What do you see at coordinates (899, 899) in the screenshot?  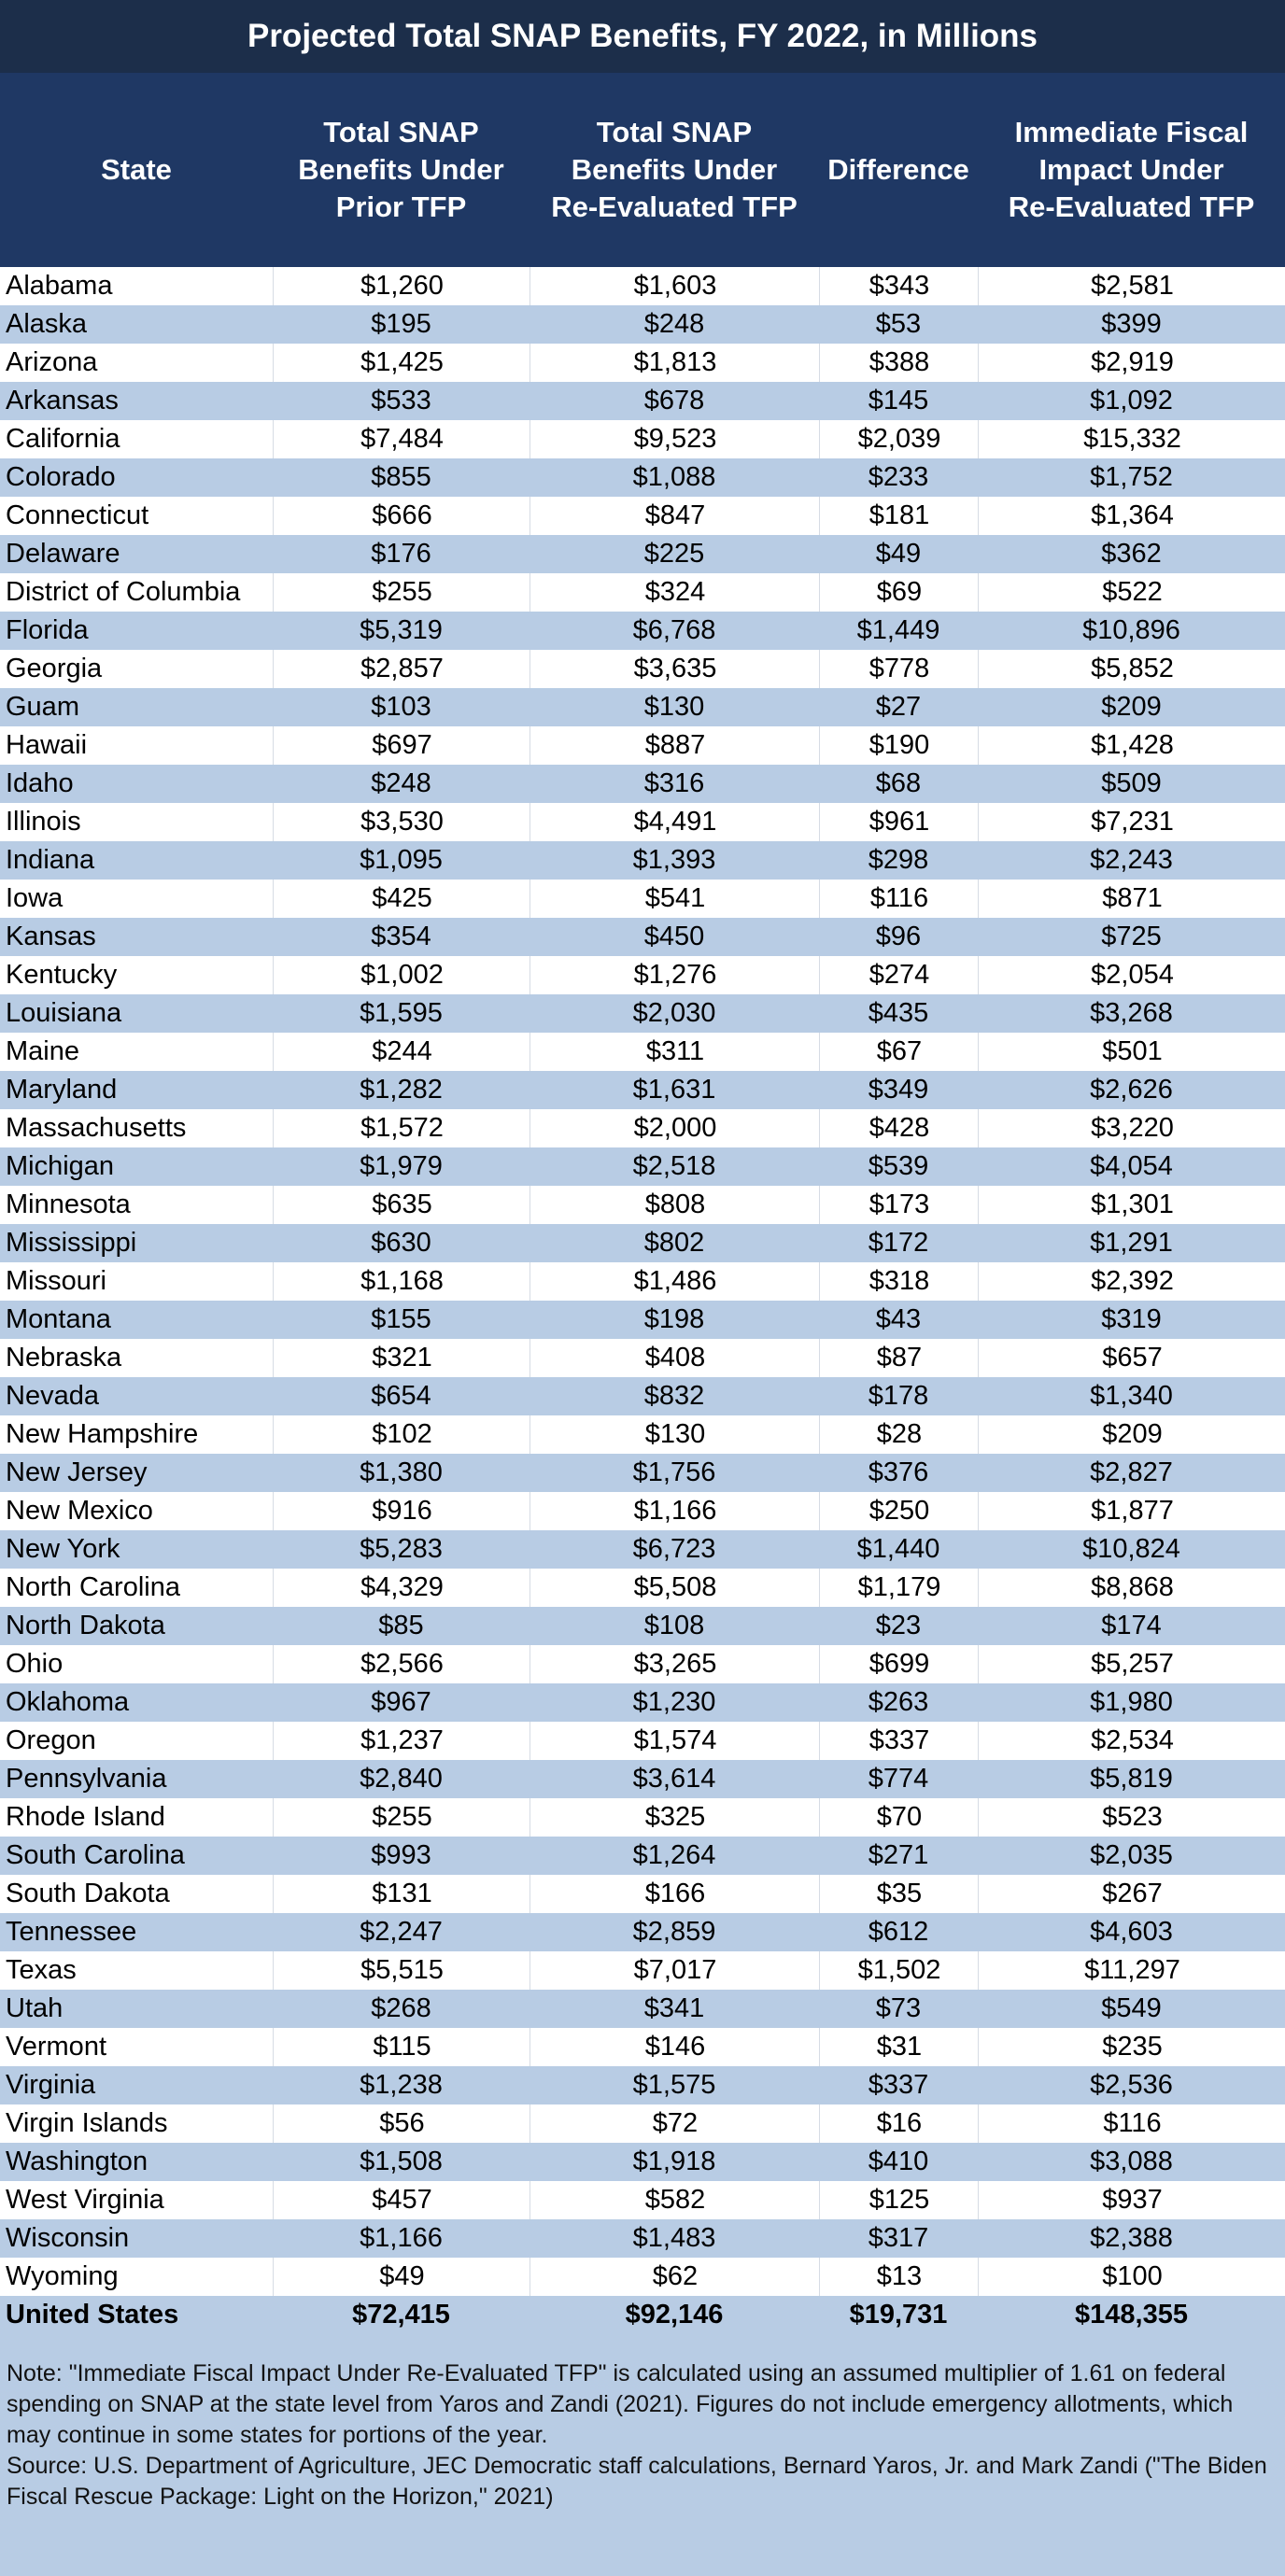 I see `difference-cell: $116` at bounding box center [899, 899].